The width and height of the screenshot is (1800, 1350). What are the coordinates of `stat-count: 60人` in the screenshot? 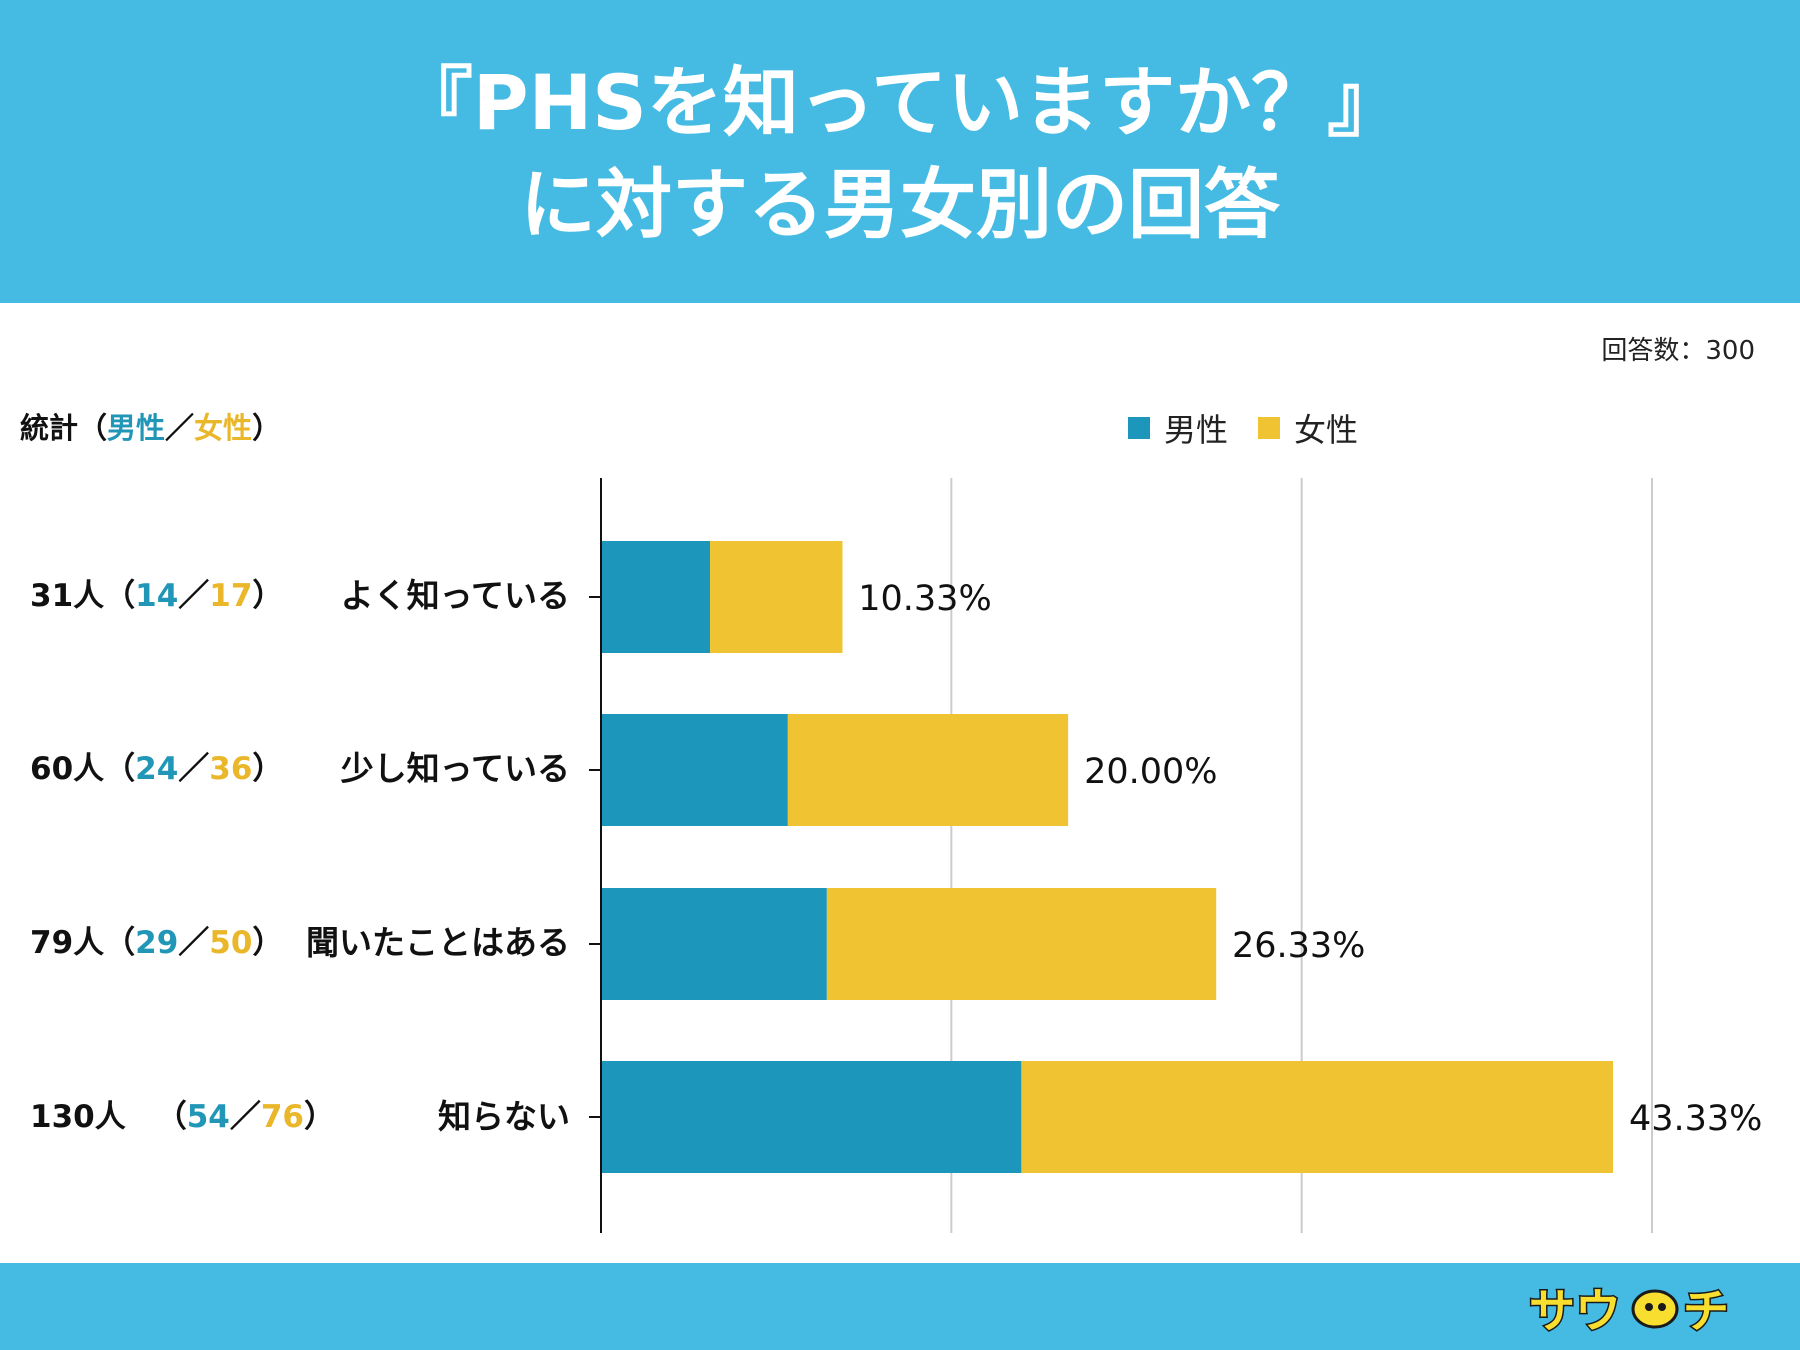 It's located at (67, 769).